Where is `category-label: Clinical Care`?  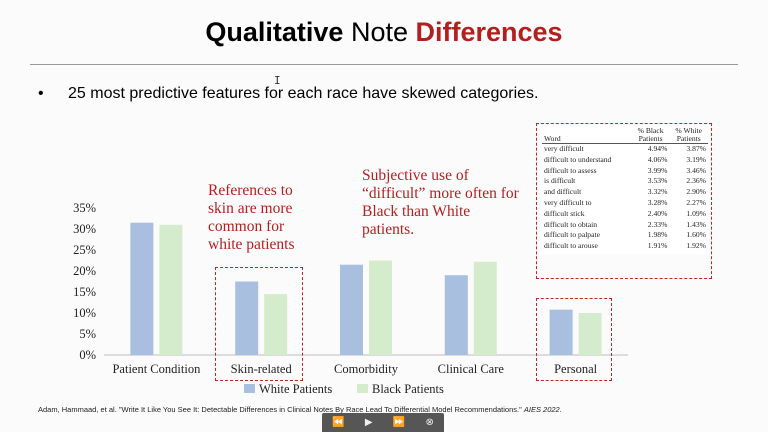 category-label: Clinical Care is located at coordinates (471, 369).